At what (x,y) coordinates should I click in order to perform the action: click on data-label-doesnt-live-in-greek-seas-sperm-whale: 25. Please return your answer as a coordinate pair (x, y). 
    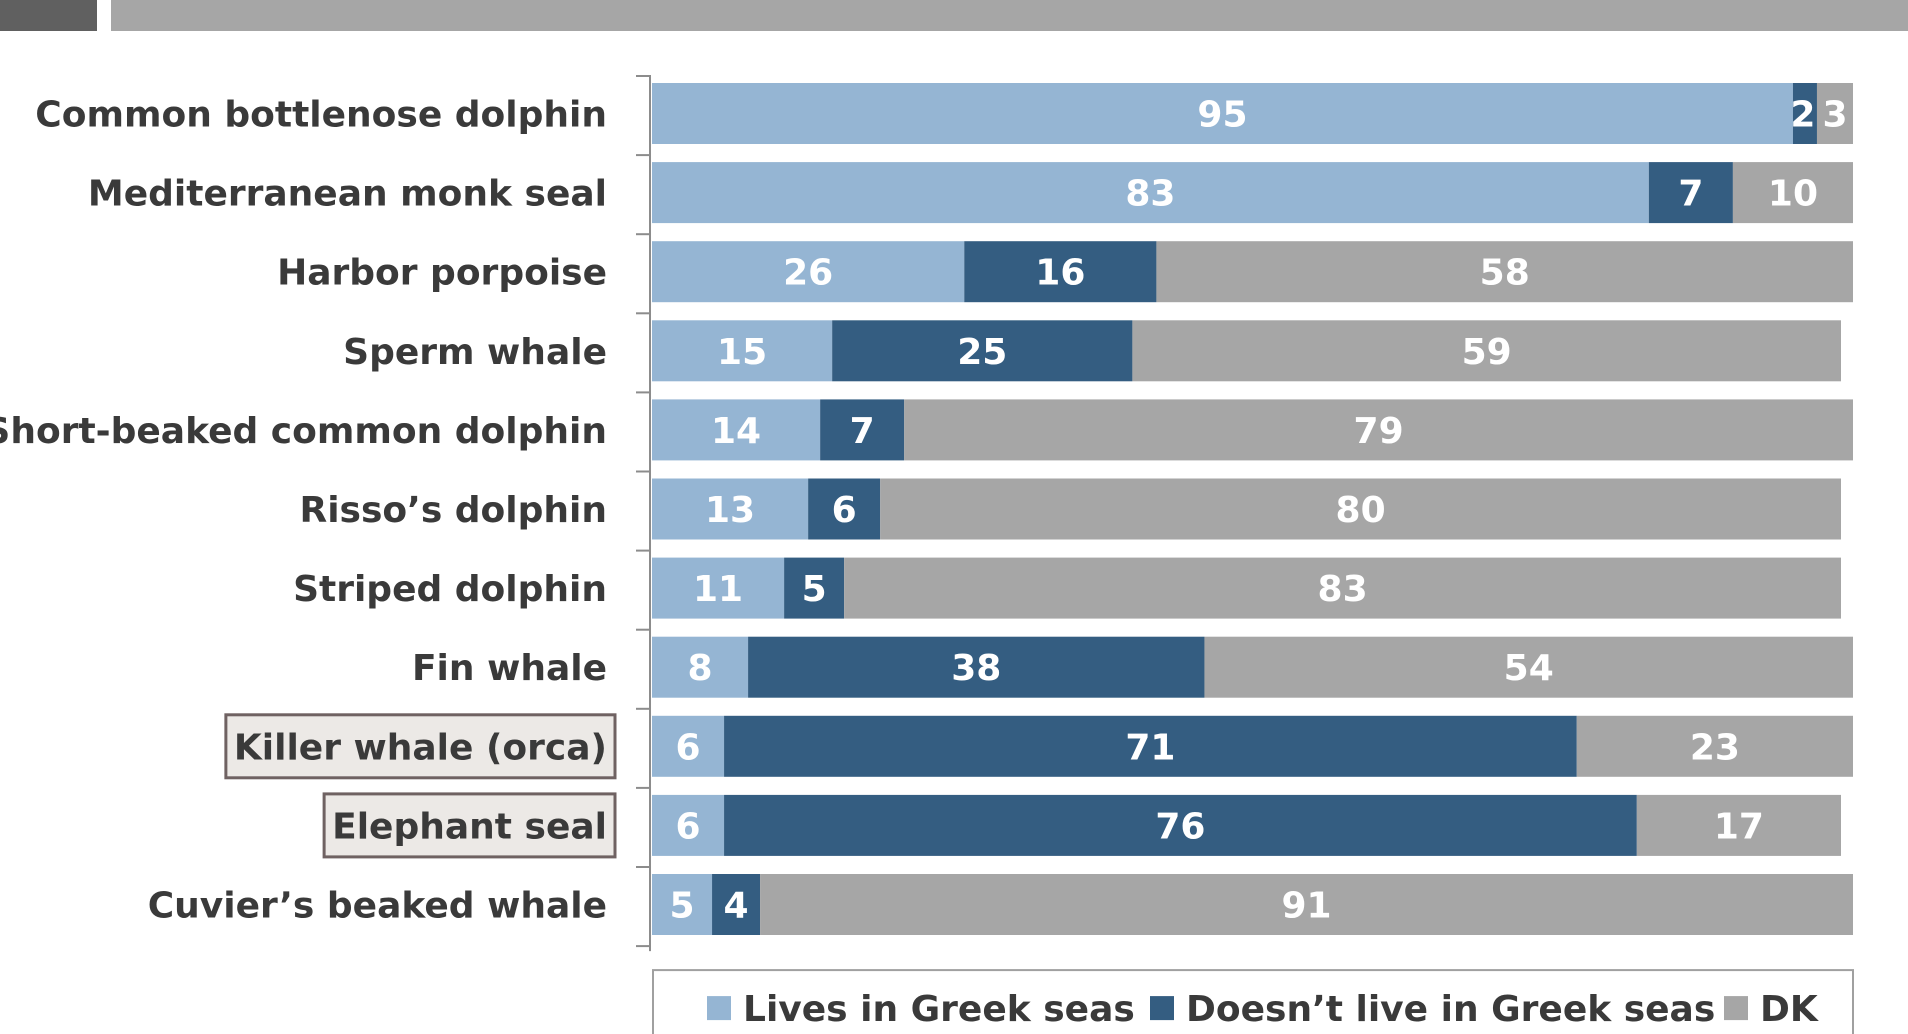
    Looking at the image, I should click on (982, 352).